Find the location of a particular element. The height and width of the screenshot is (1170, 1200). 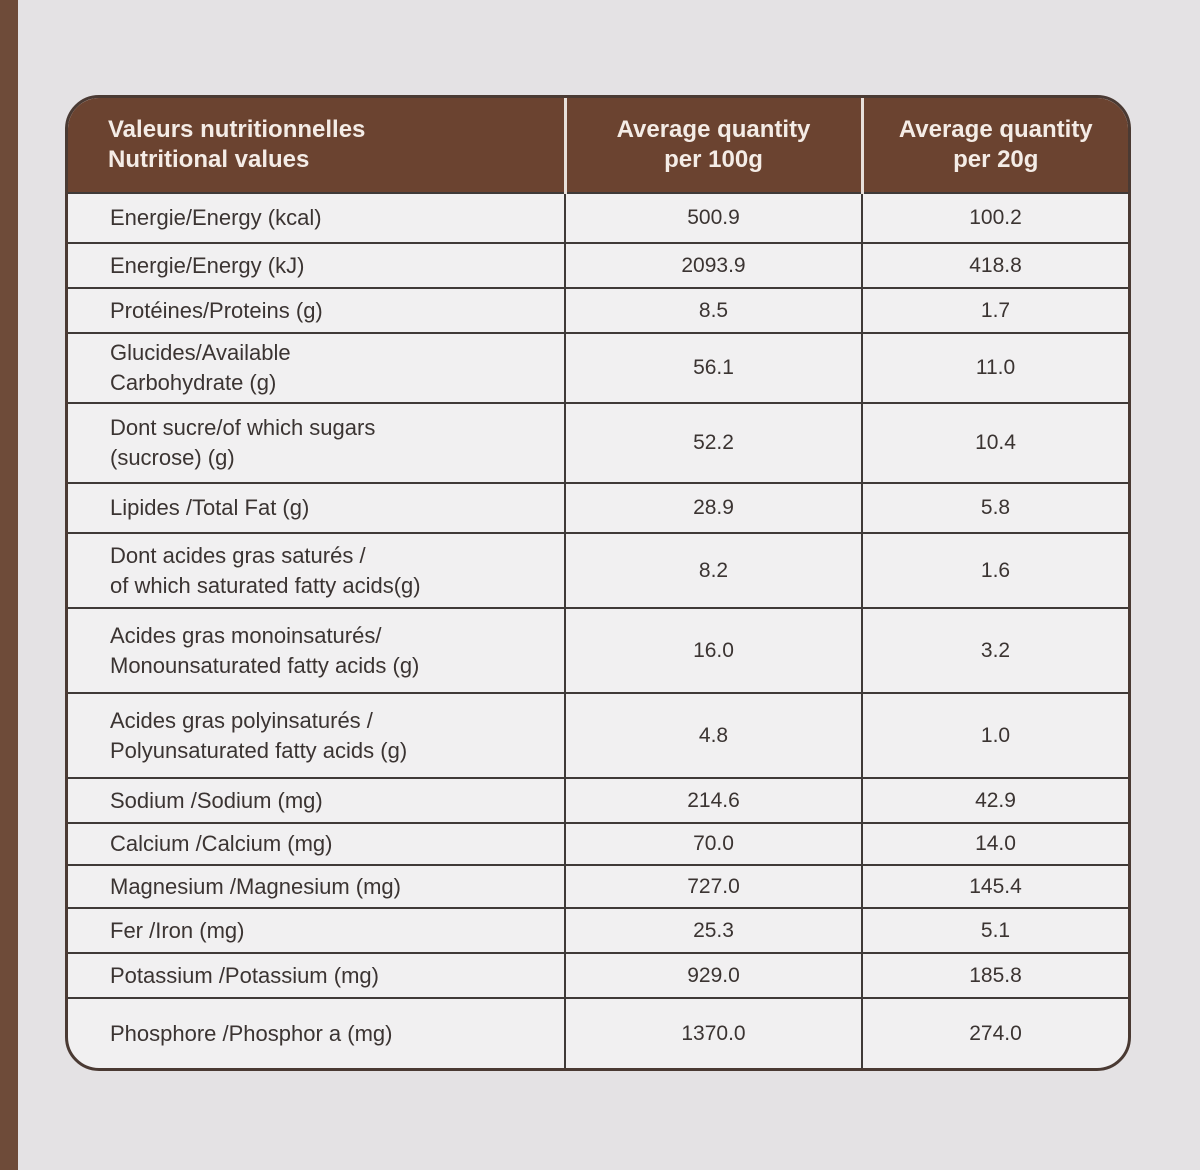

value-cell: 25.3 is located at coordinates (713, 930).